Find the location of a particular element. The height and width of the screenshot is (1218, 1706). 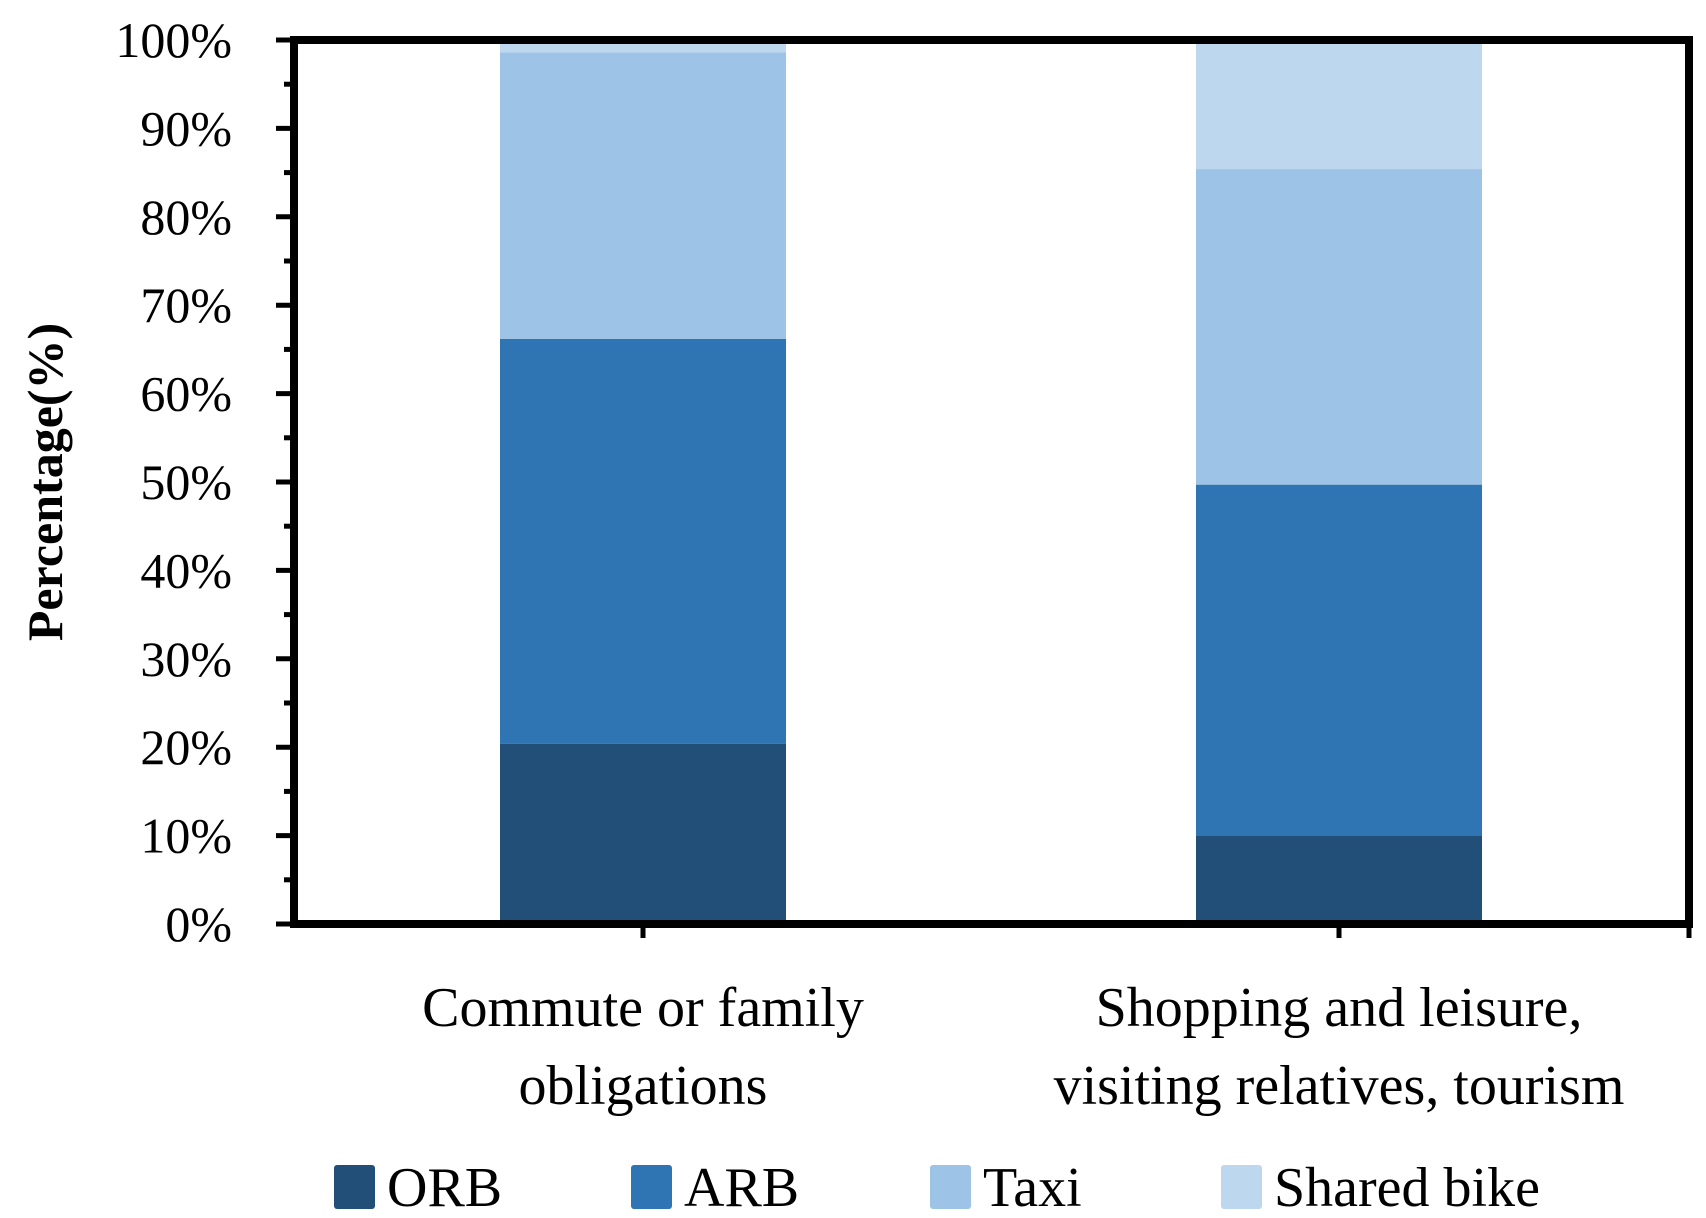

y-tick-label: 100% is located at coordinates (173, 40).